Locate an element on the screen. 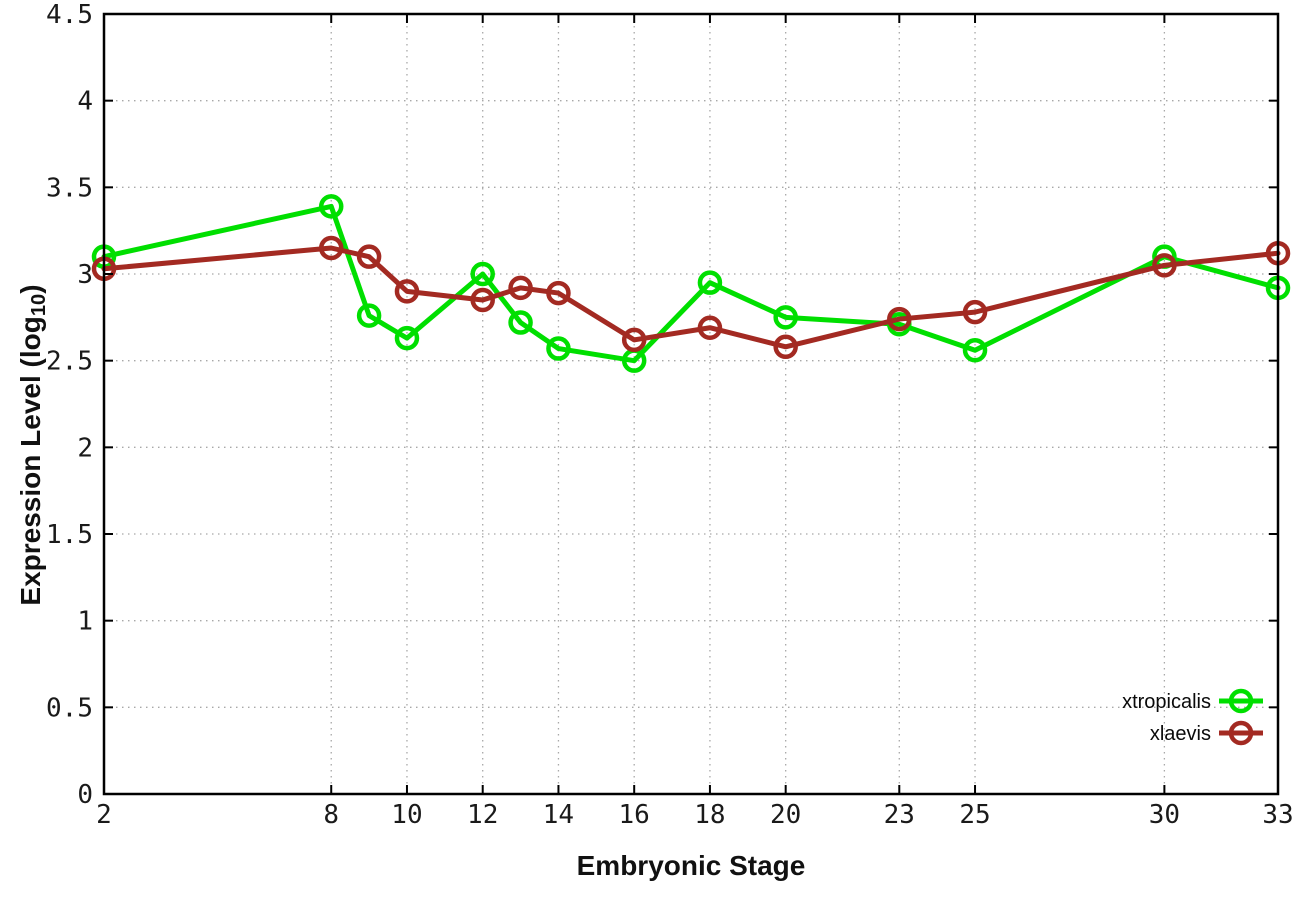 Image resolution: width=1296 pixels, height=907 pixels. x-tick-label: 23 is located at coordinates (899, 815).